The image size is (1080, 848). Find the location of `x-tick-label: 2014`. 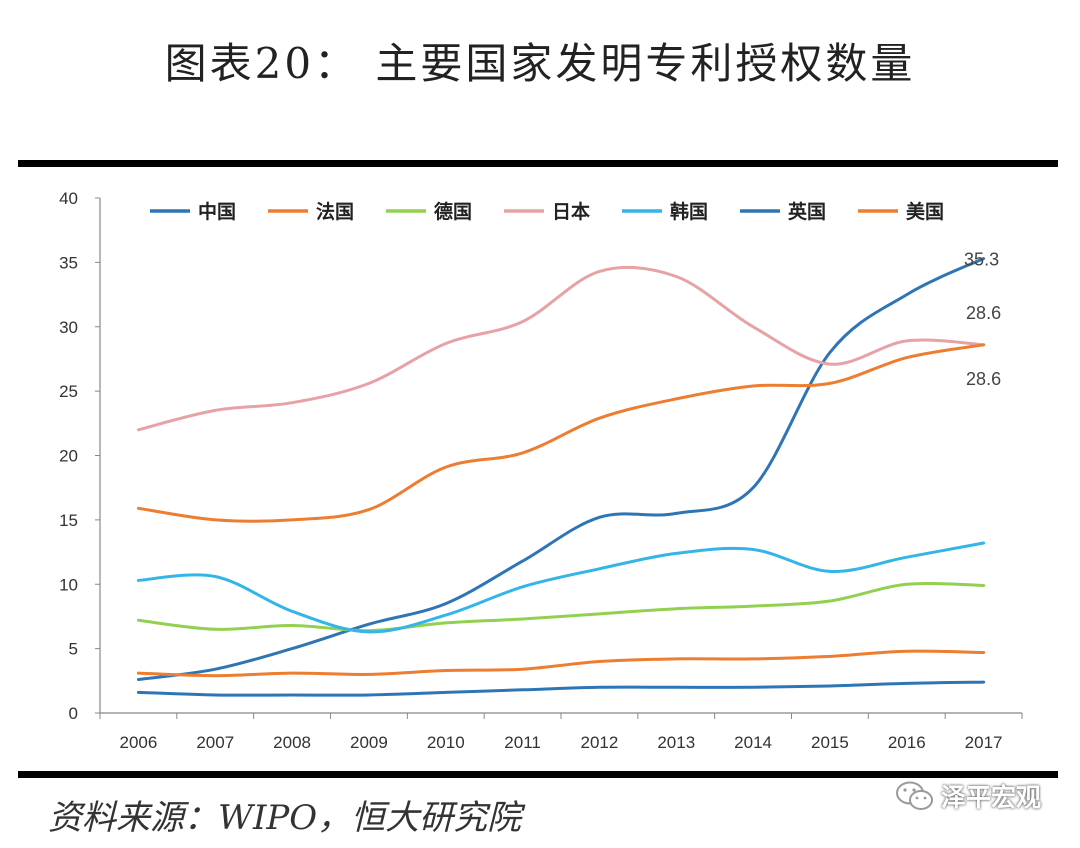

x-tick-label: 2014 is located at coordinates (753, 742).